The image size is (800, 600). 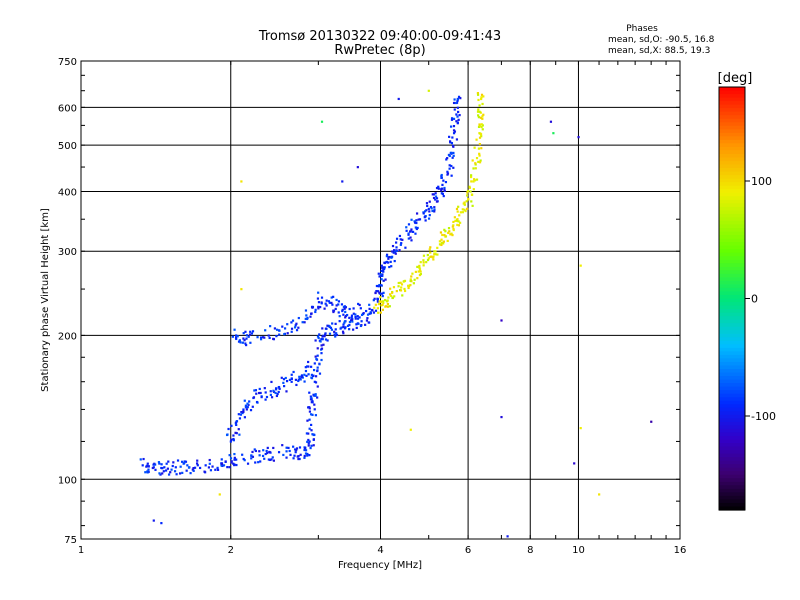 I want to click on chart-title: Tromsø 20130322 09:40:00-09:41:43, so click(x=379, y=36).